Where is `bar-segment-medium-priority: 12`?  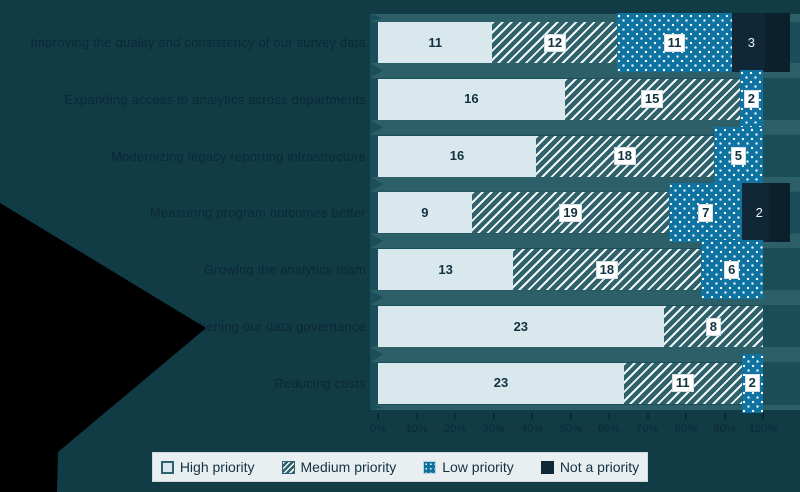 bar-segment-medium-priority: 12 is located at coordinates (555, 42).